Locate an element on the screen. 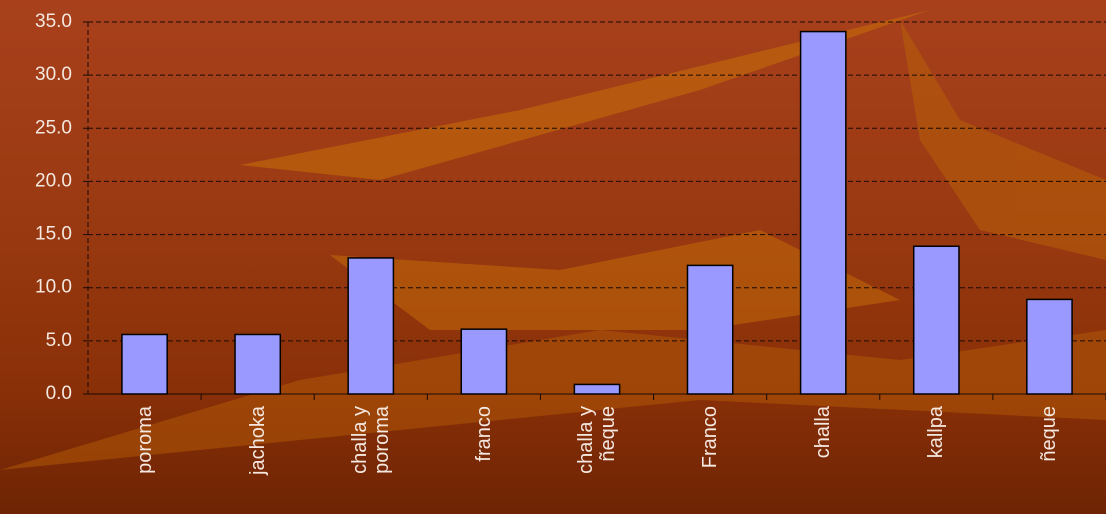 The width and height of the screenshot is (1106, 514). y-tick-label: 25.0 is located at coordinates (53, 127).